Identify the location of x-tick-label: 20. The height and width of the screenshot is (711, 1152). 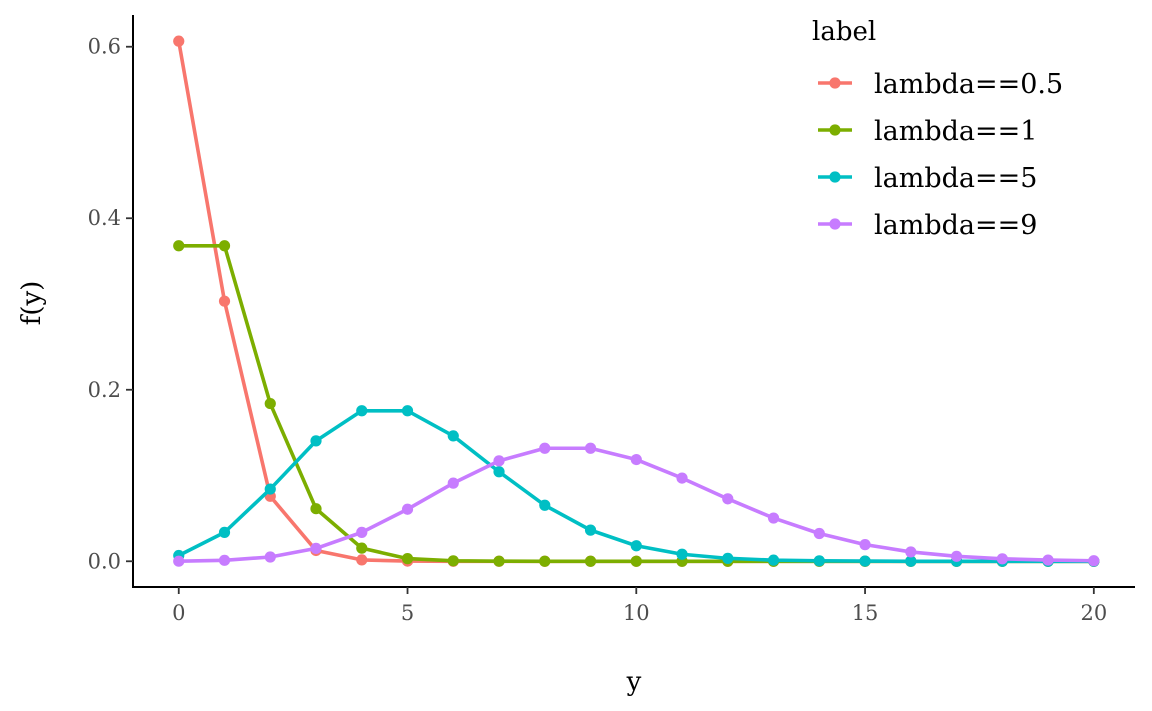
(1093, 613).